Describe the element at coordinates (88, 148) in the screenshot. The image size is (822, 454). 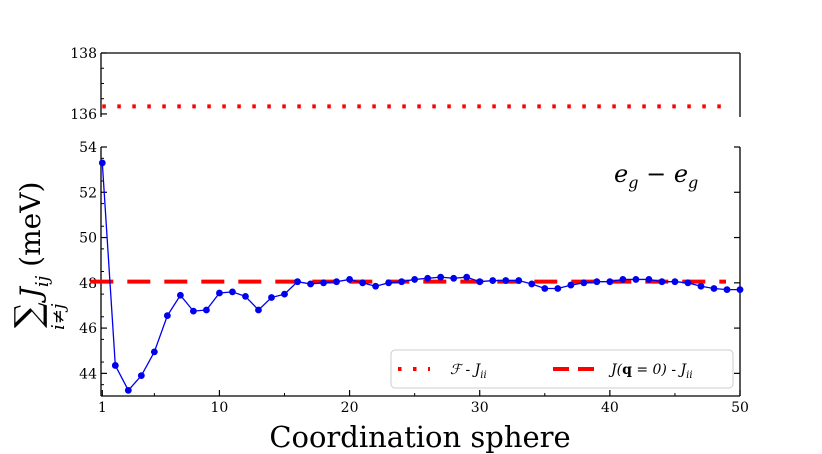
I see `lower-y-tick-label: 54` at that location.